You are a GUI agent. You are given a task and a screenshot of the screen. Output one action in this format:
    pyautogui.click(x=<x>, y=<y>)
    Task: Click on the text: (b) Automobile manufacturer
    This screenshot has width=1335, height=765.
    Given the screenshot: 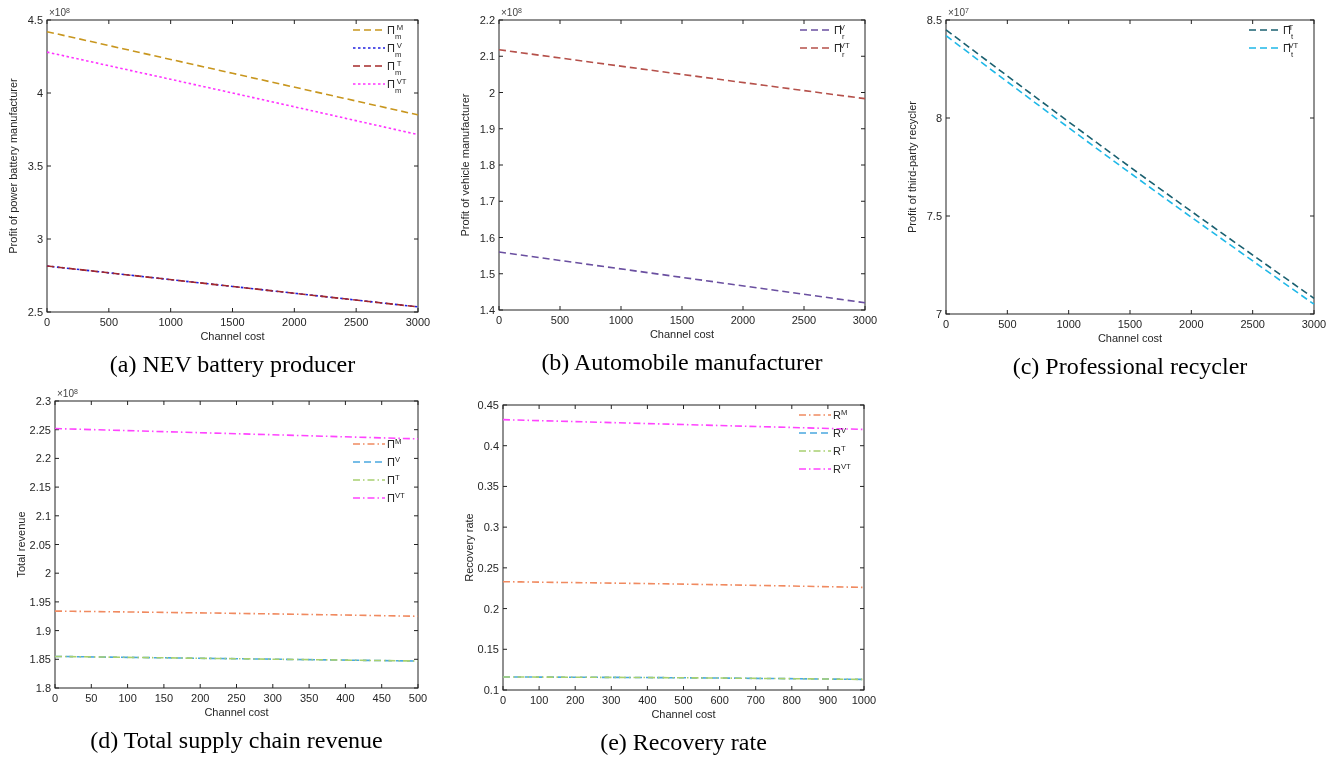 What is the action you would take?
    pyautogui.click(x=682, y=362)
    